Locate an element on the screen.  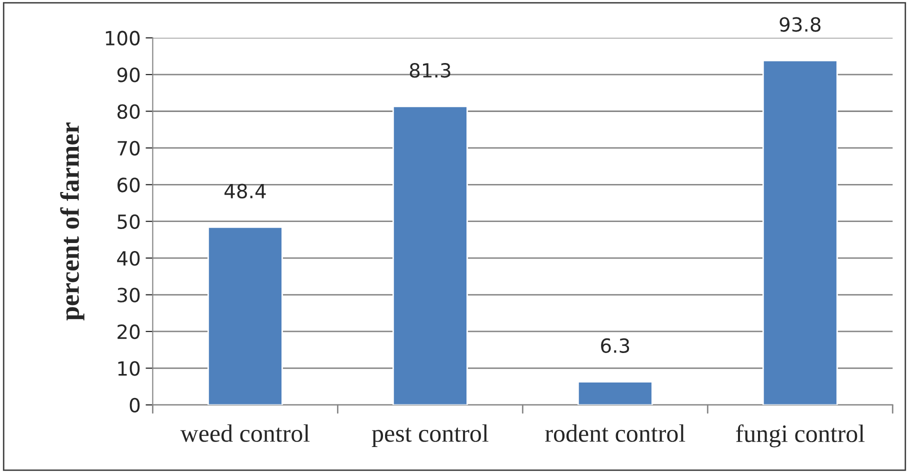
y-tick-label: 80 is located at coordinates (128, 111).